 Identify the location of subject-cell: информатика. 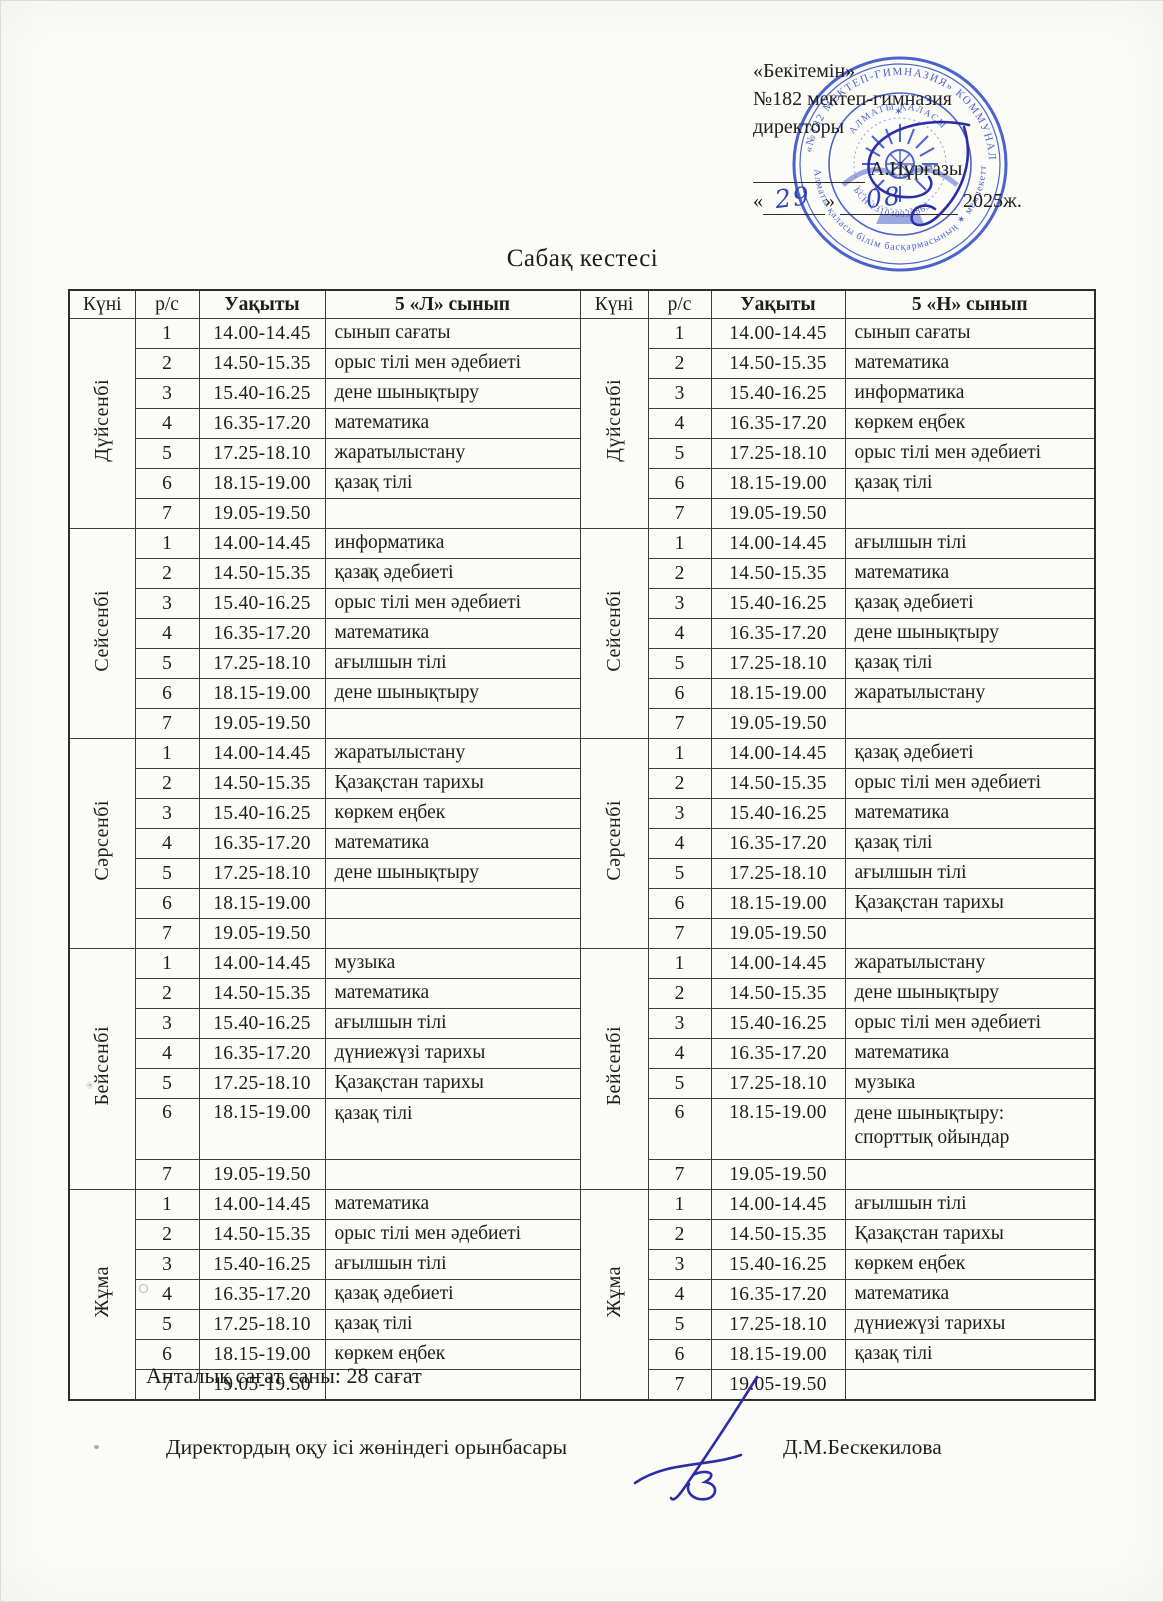
(970, 393).